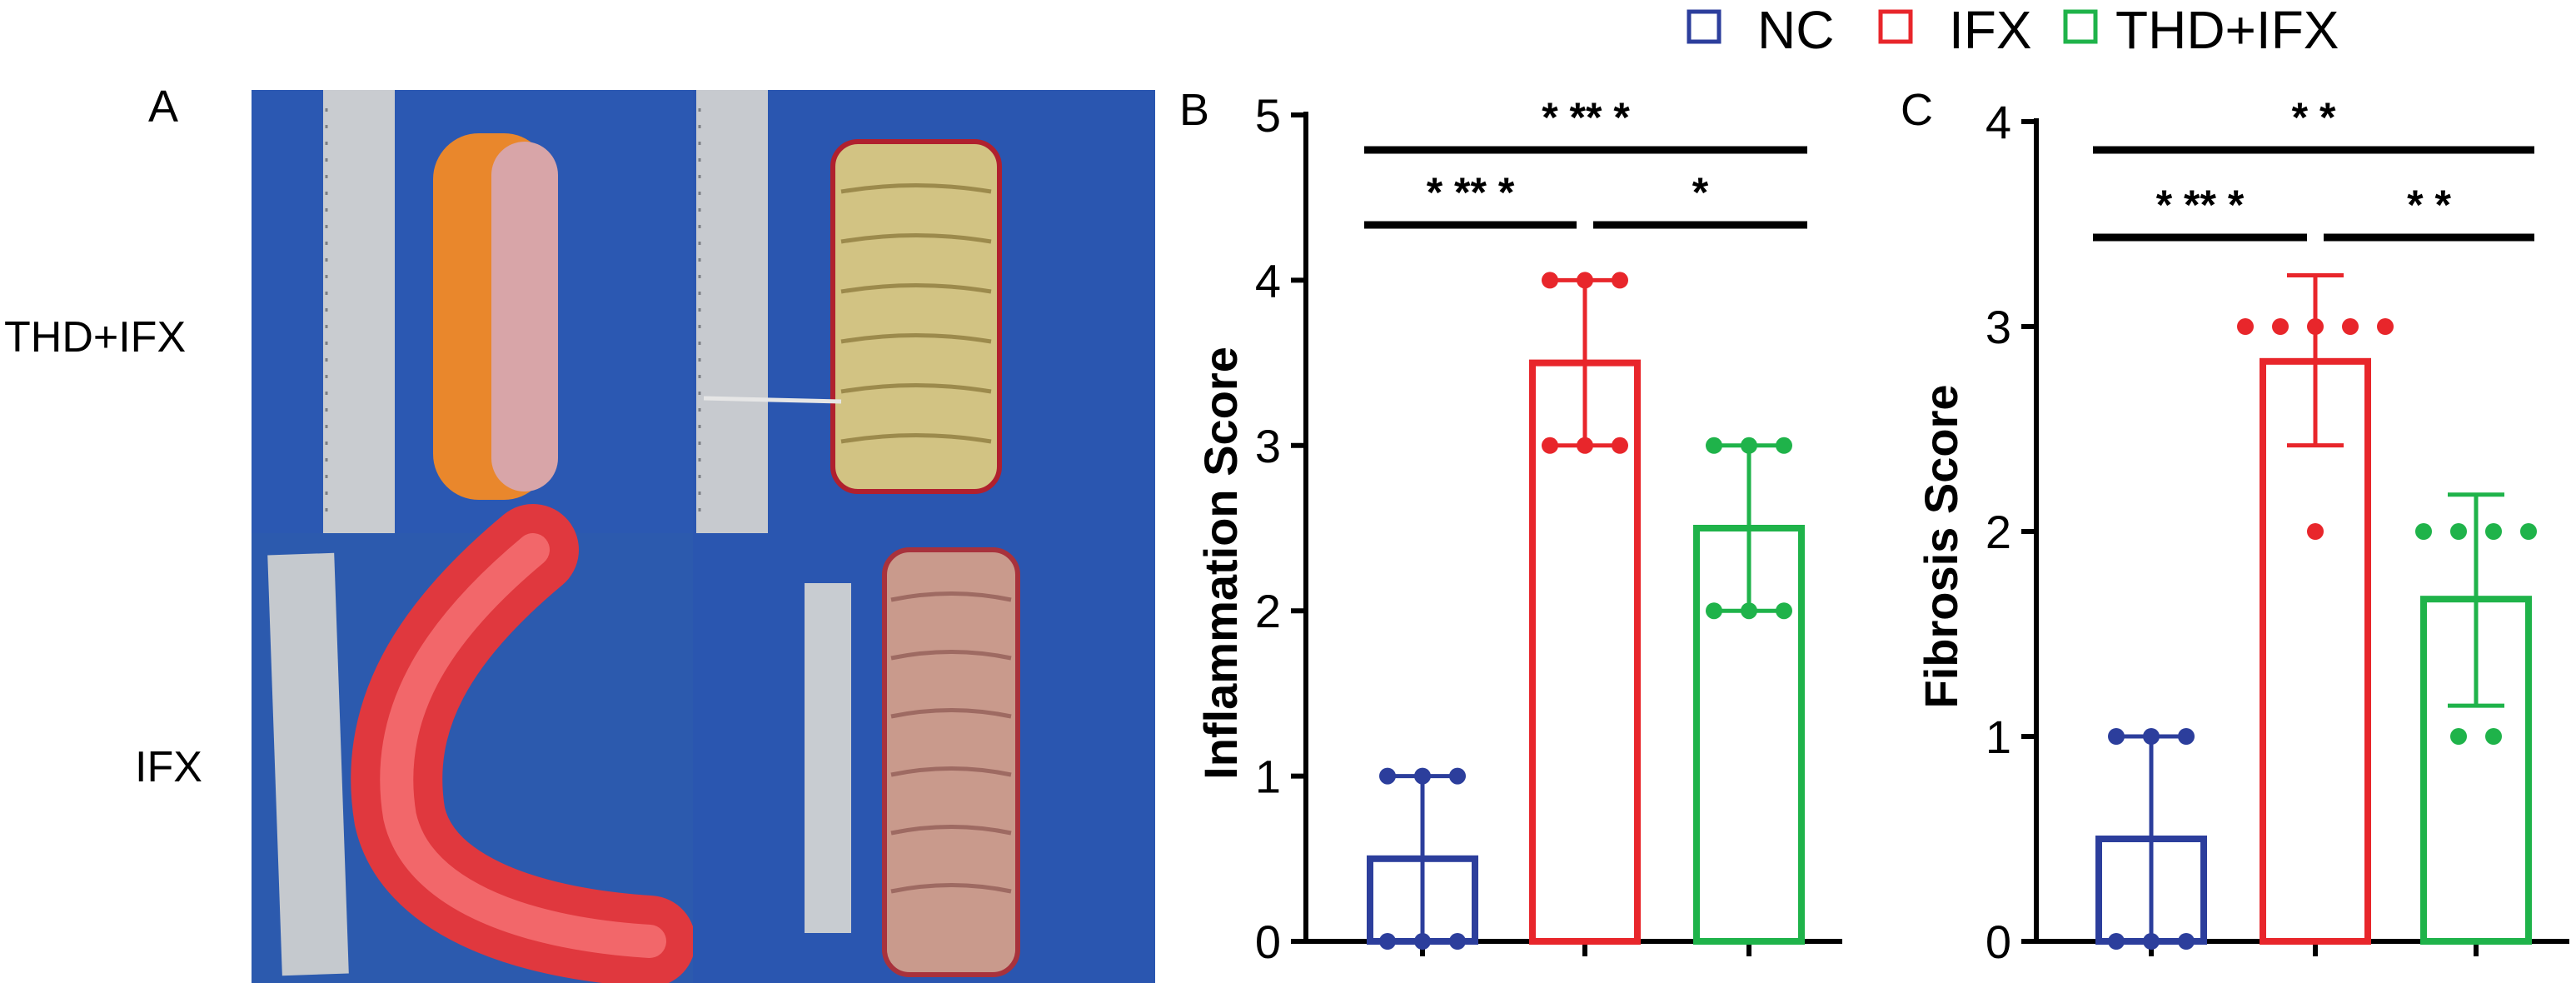 The width and height of the screenshot is (2576, 983). Describe the element at coordinates (1700, 193) in the screenshot. I see `significance-label: *` at that location.